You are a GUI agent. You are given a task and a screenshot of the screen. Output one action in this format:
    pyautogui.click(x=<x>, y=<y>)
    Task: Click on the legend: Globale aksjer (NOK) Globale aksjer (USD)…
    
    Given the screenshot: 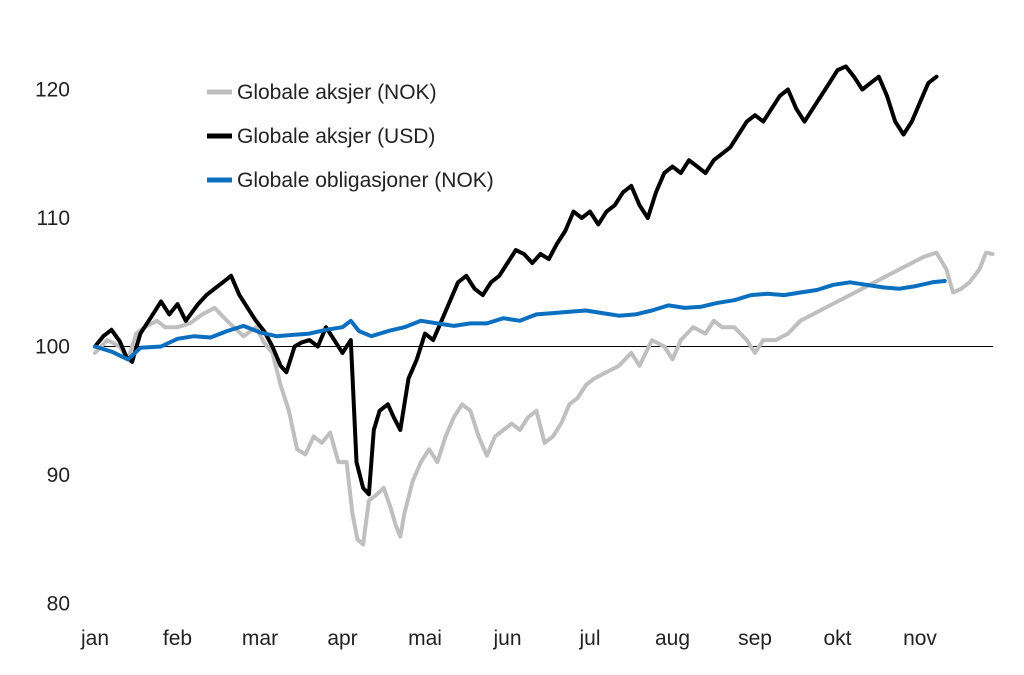 What is the action you would take?
    pyautogui.click(x=350, y=136)
    